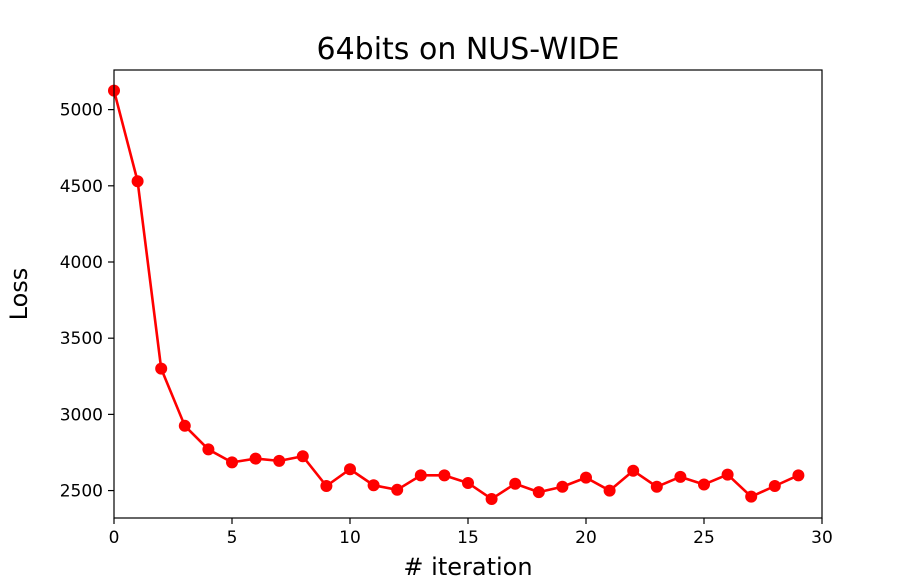 This screenshot has width=913, height=581. I want to click on x-tick-label: 30, so click(822, 538).